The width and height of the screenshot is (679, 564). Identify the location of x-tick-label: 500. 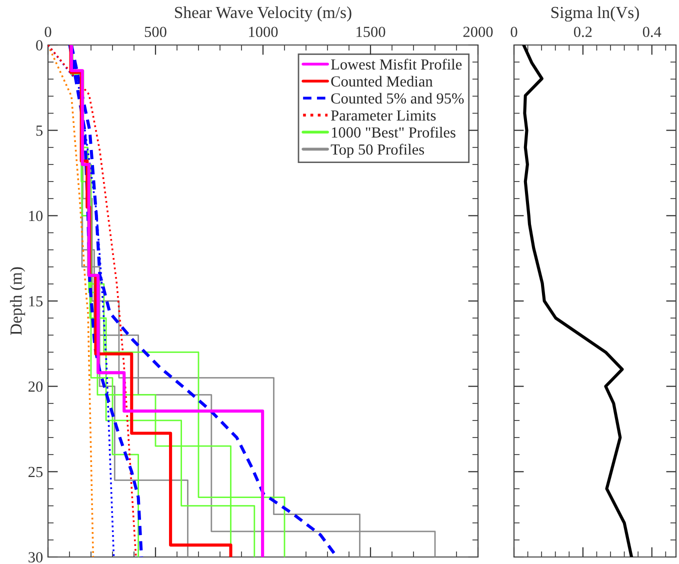
(155, 32).